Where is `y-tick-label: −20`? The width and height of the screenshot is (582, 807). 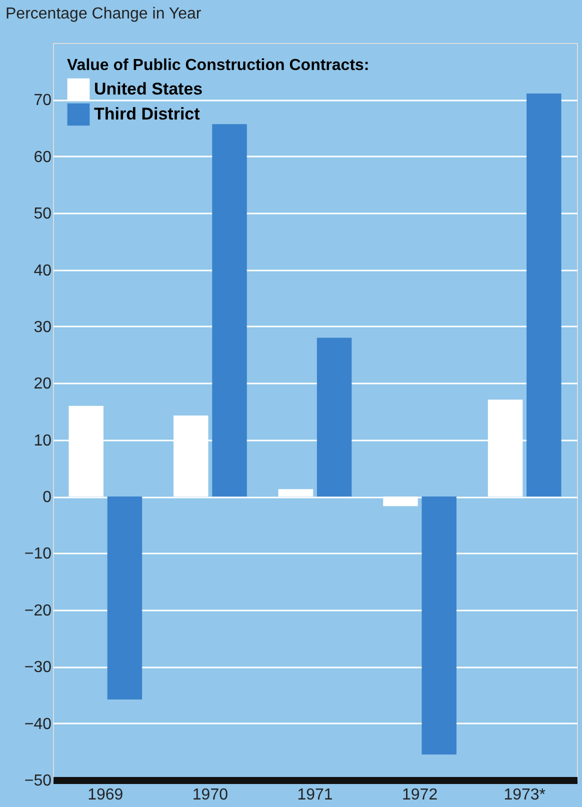
y-tick-label: −20 is located at coordinates (38, 611).